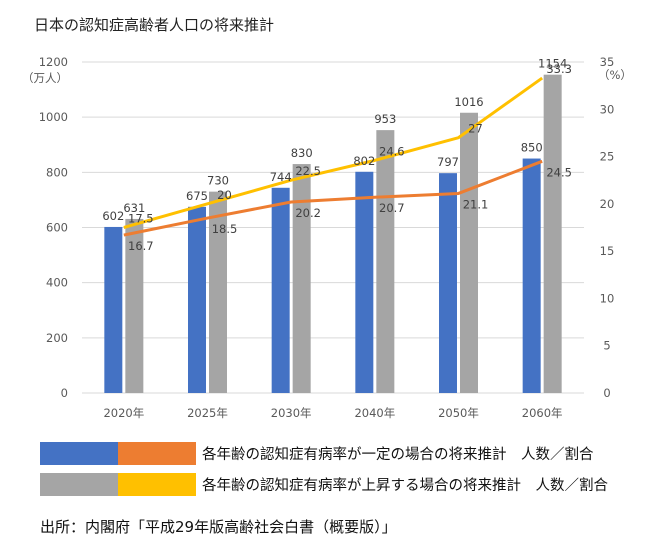  I want to click on bar-data-label: 797, so click(448, 162).